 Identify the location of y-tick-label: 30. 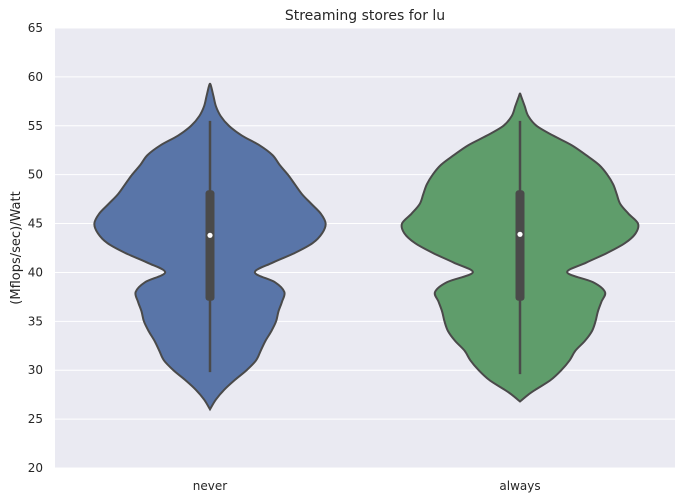
(35, 370).